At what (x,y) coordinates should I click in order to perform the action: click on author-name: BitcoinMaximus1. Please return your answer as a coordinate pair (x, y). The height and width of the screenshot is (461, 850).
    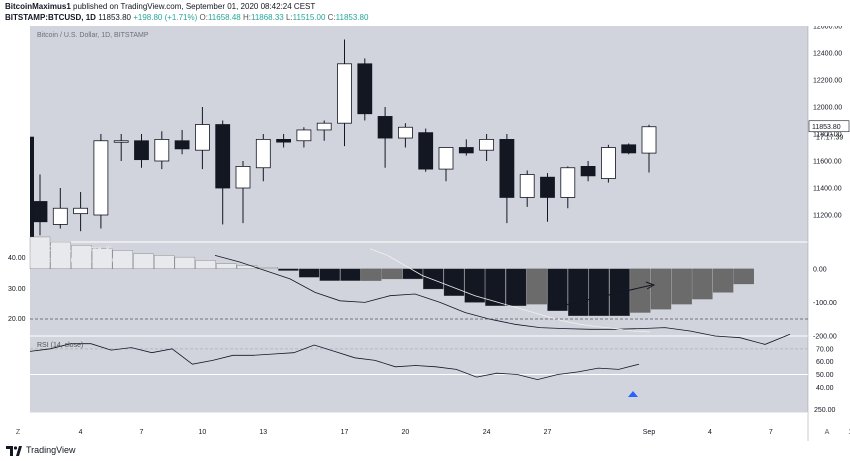
    Looking at the image, I should click on (38, 6).